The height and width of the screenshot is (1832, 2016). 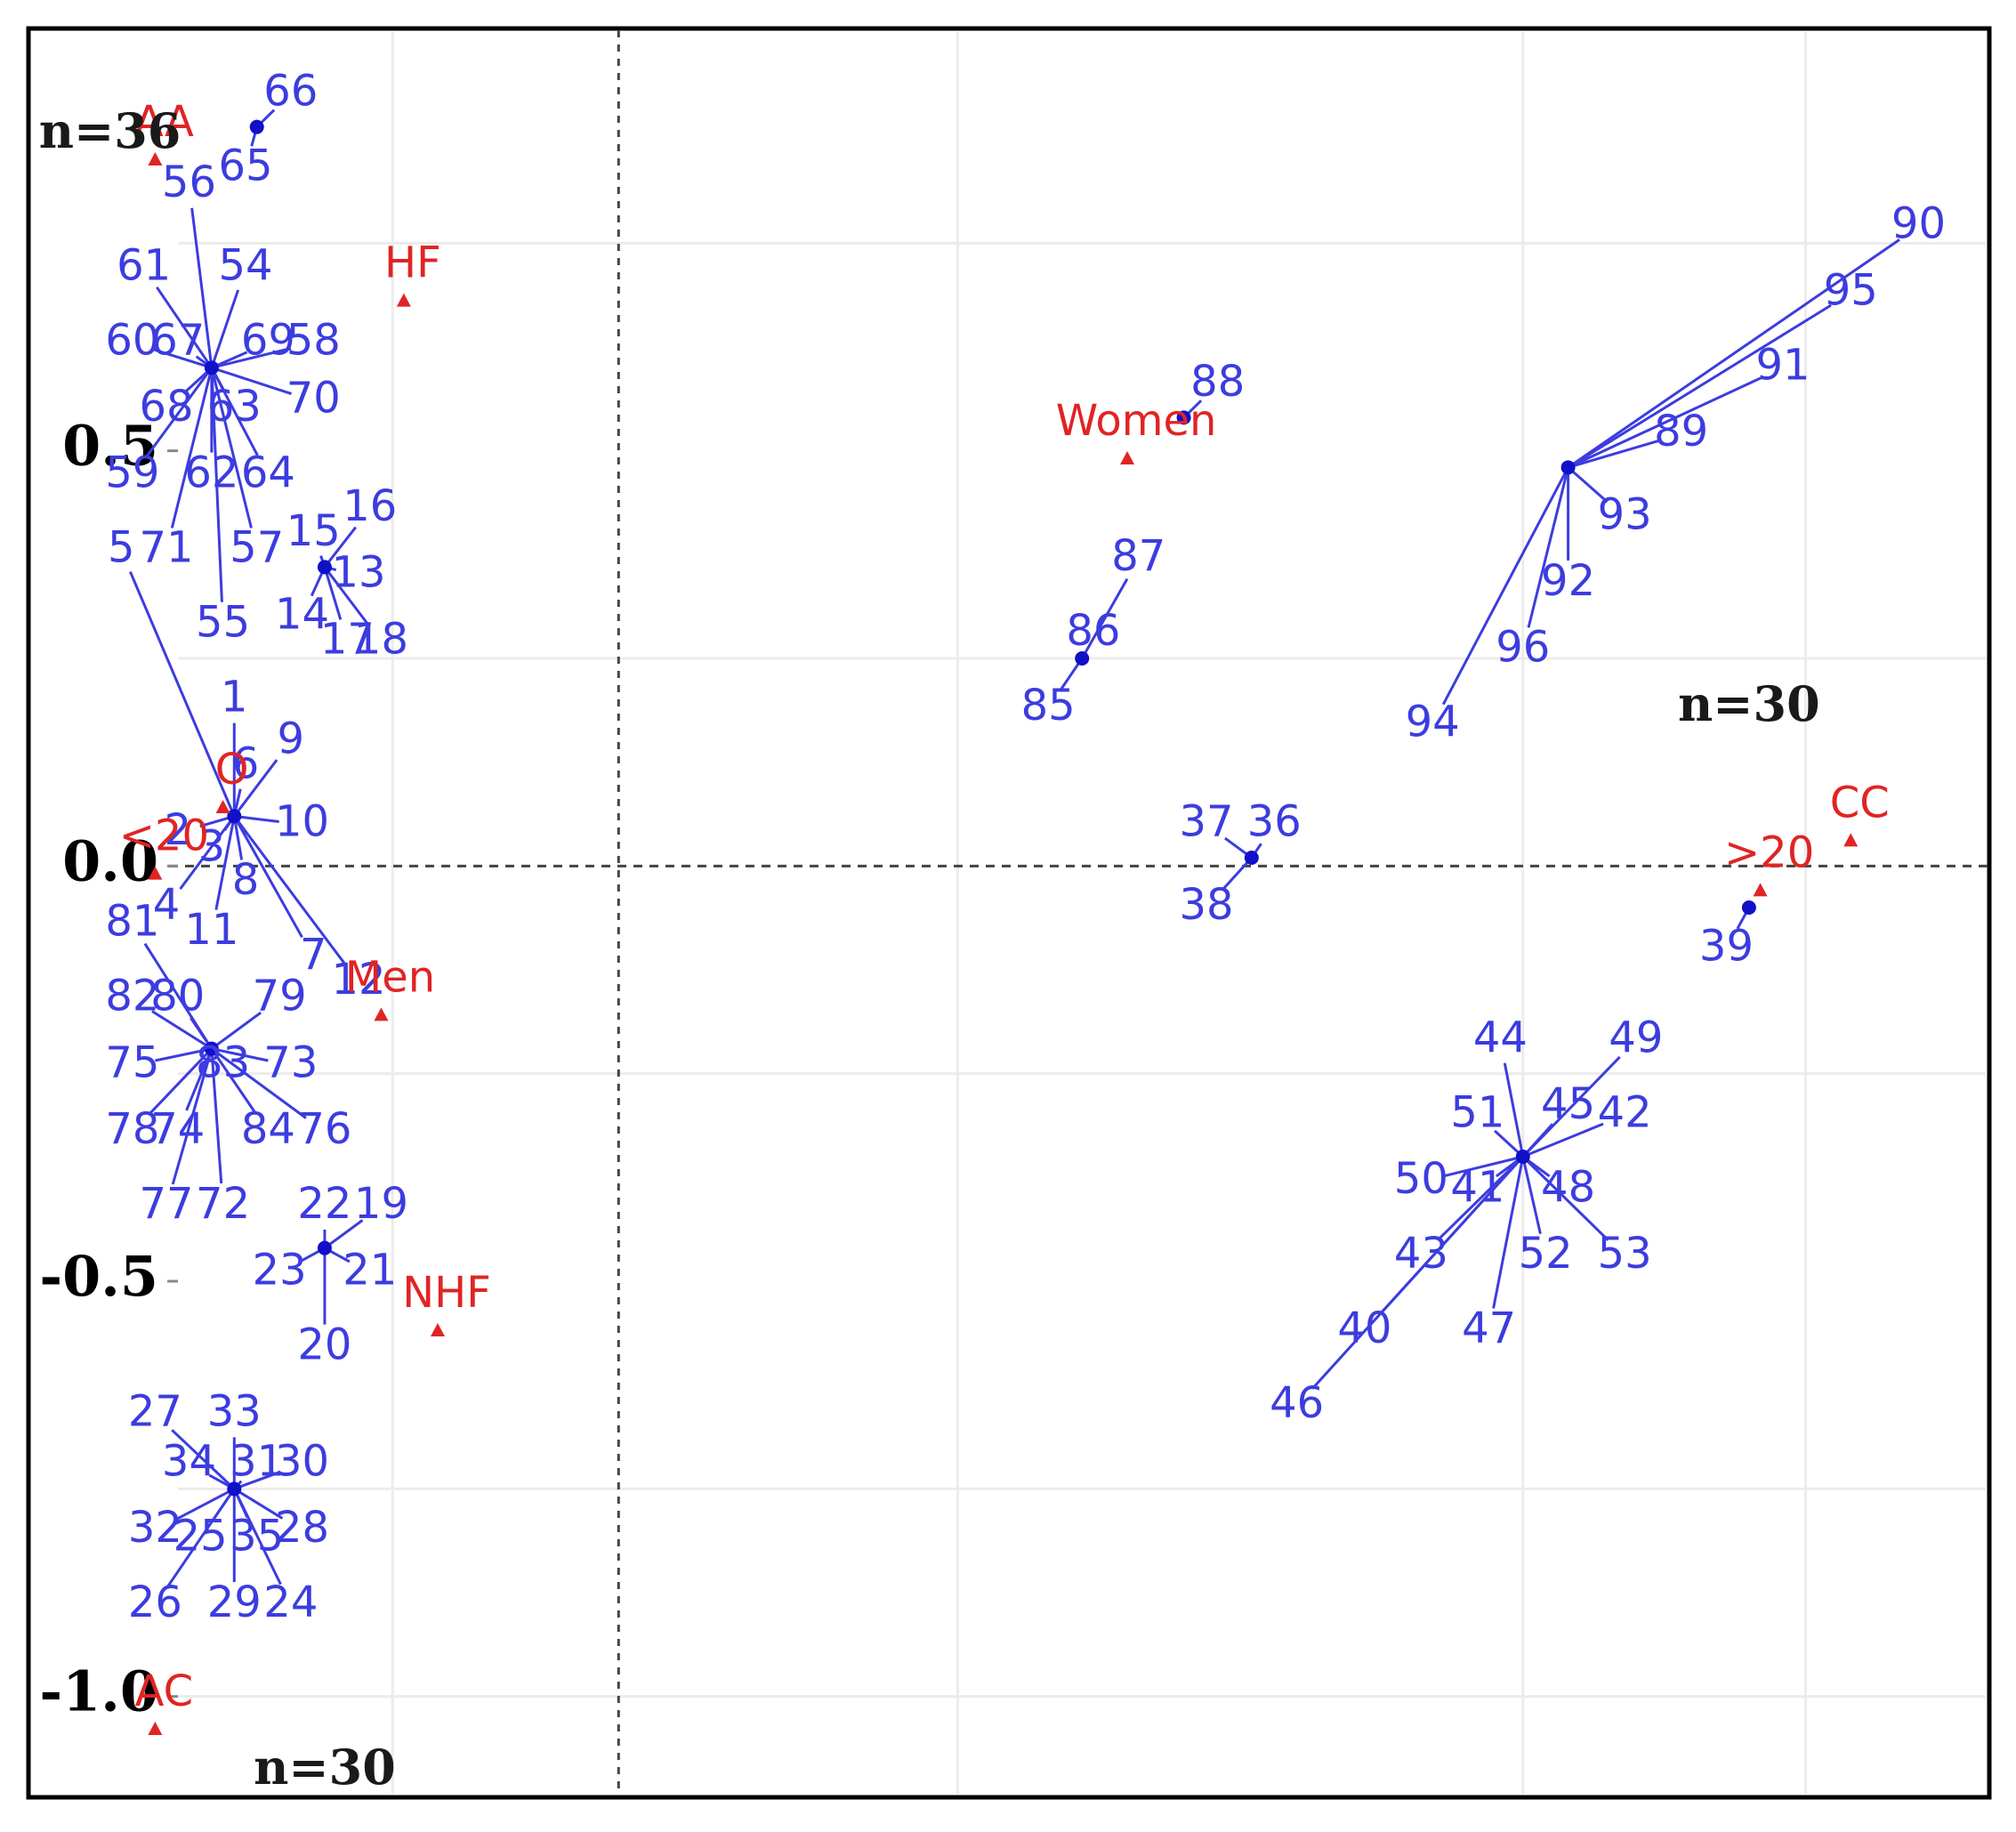 I want to click on y-axis-ticks: 0.5 0.0 -0.5 -1.0, so click(x=108, y=1069).